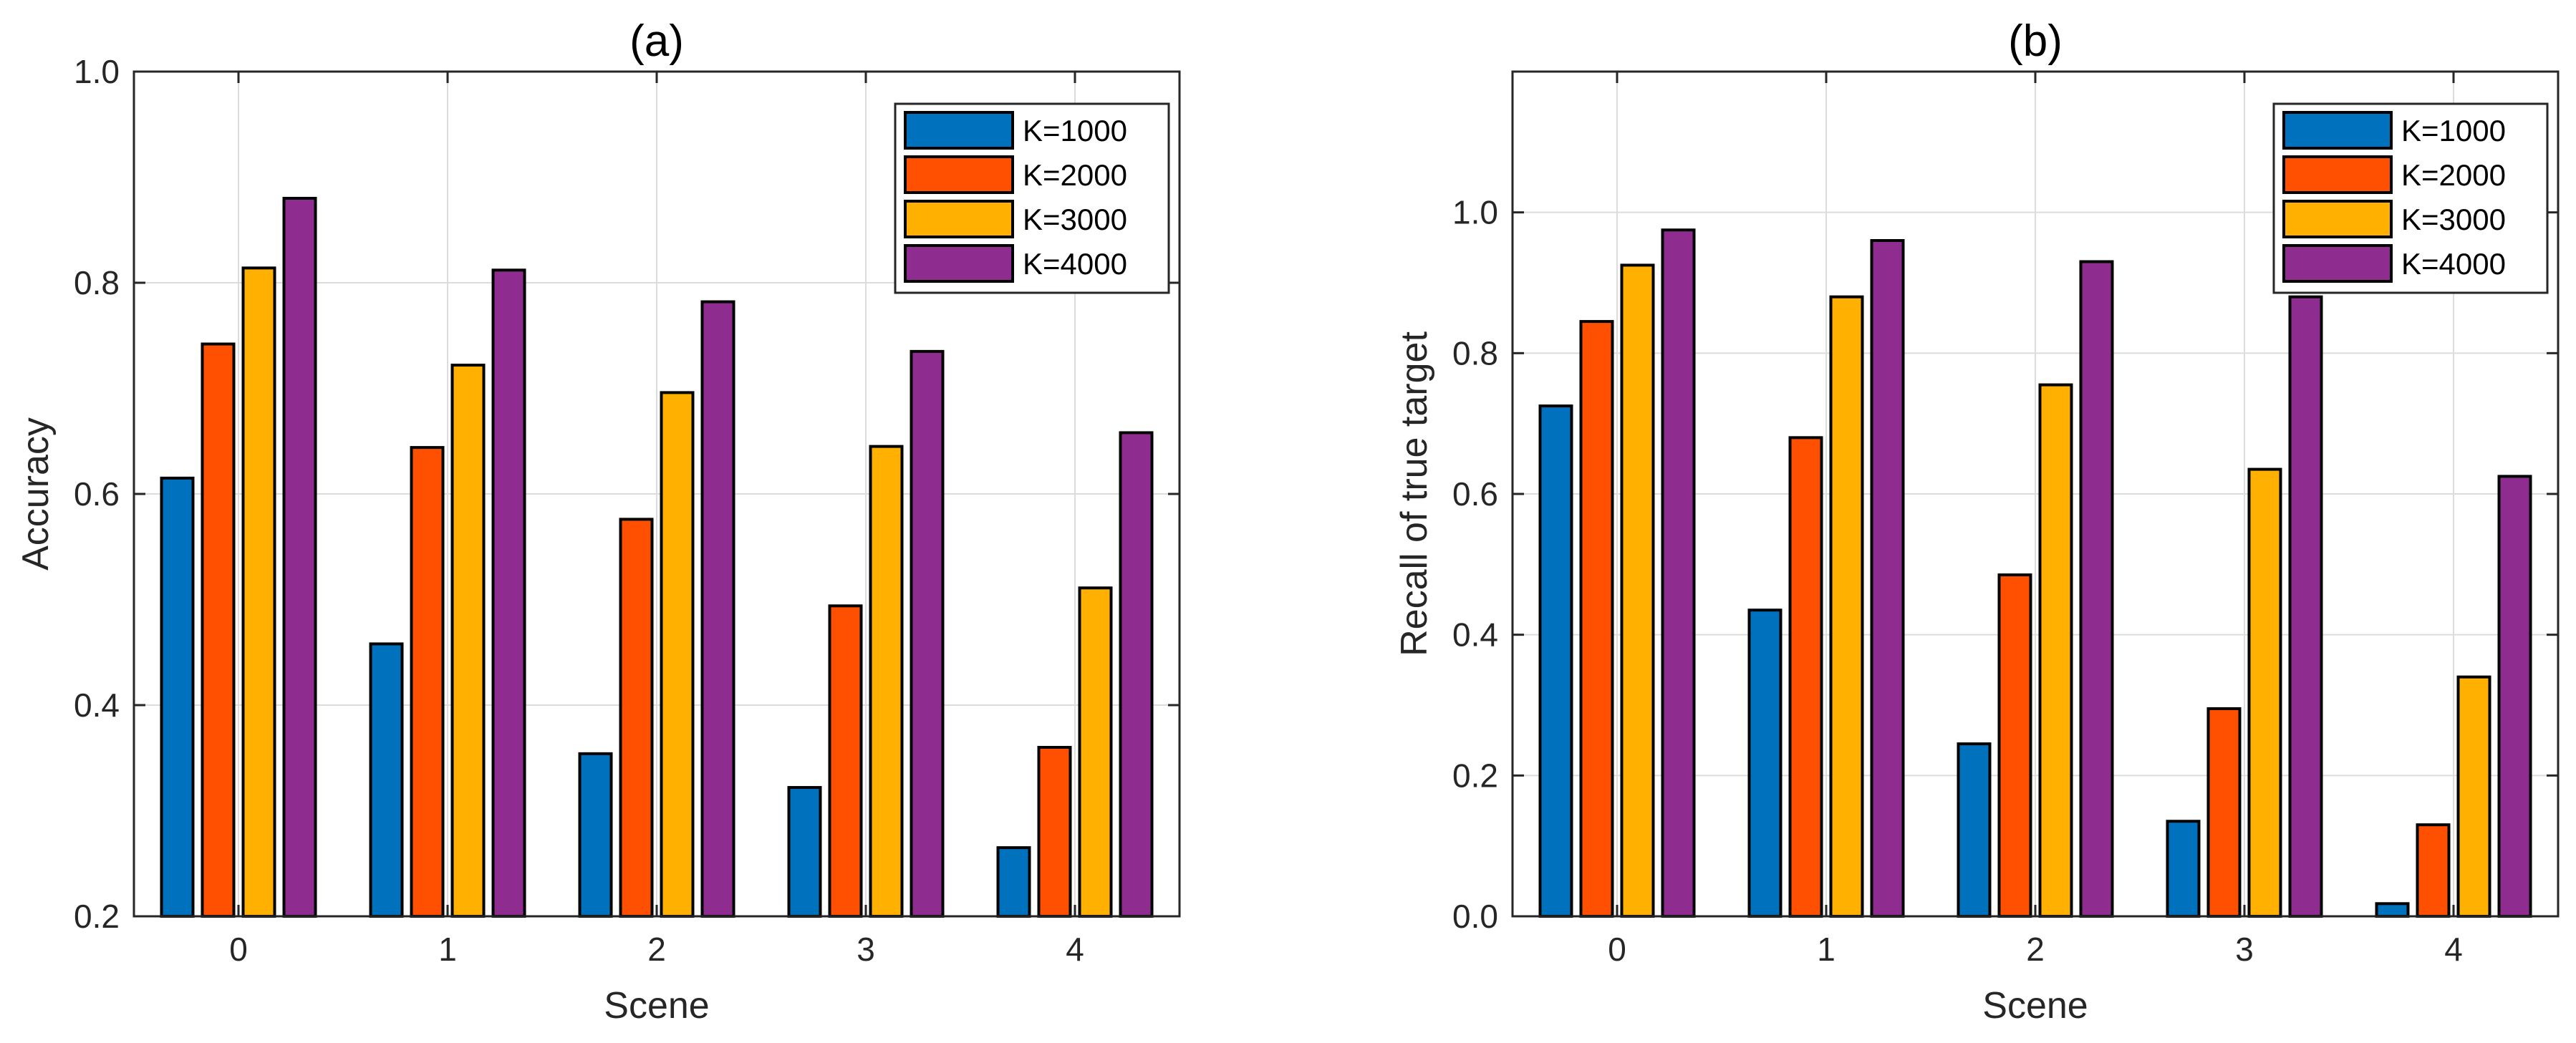 The height and width of the screenshot is (1043, 2576). Describe the element at coordinates (1414, 493) in the screenshot. I see `y-axis-label: Recall of true target` at that location.